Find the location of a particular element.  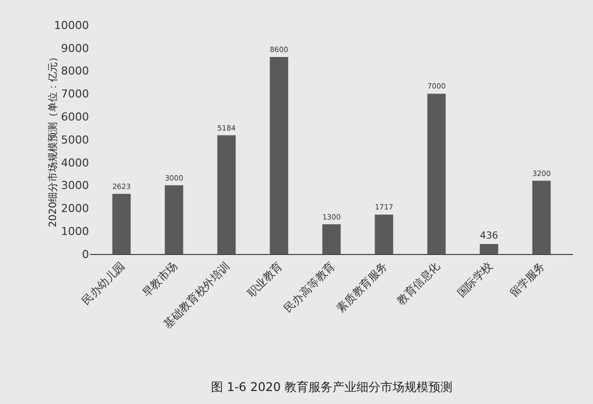

data-label: 436 is located at coordinates (489, 236).